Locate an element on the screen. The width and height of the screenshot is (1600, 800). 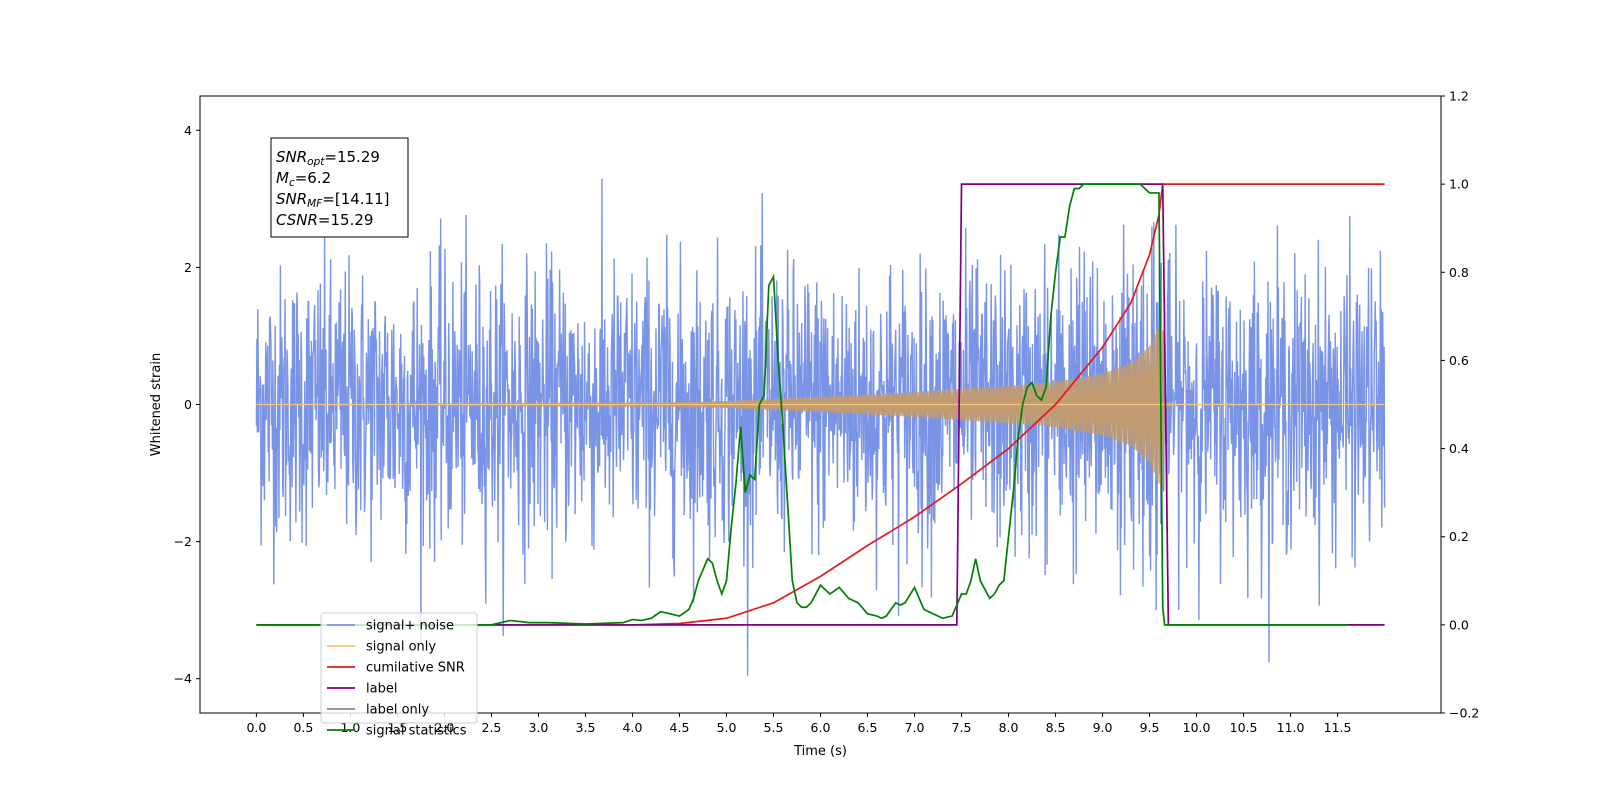
y-axis-label: Whitened strain is located at coordinates (156, 404).